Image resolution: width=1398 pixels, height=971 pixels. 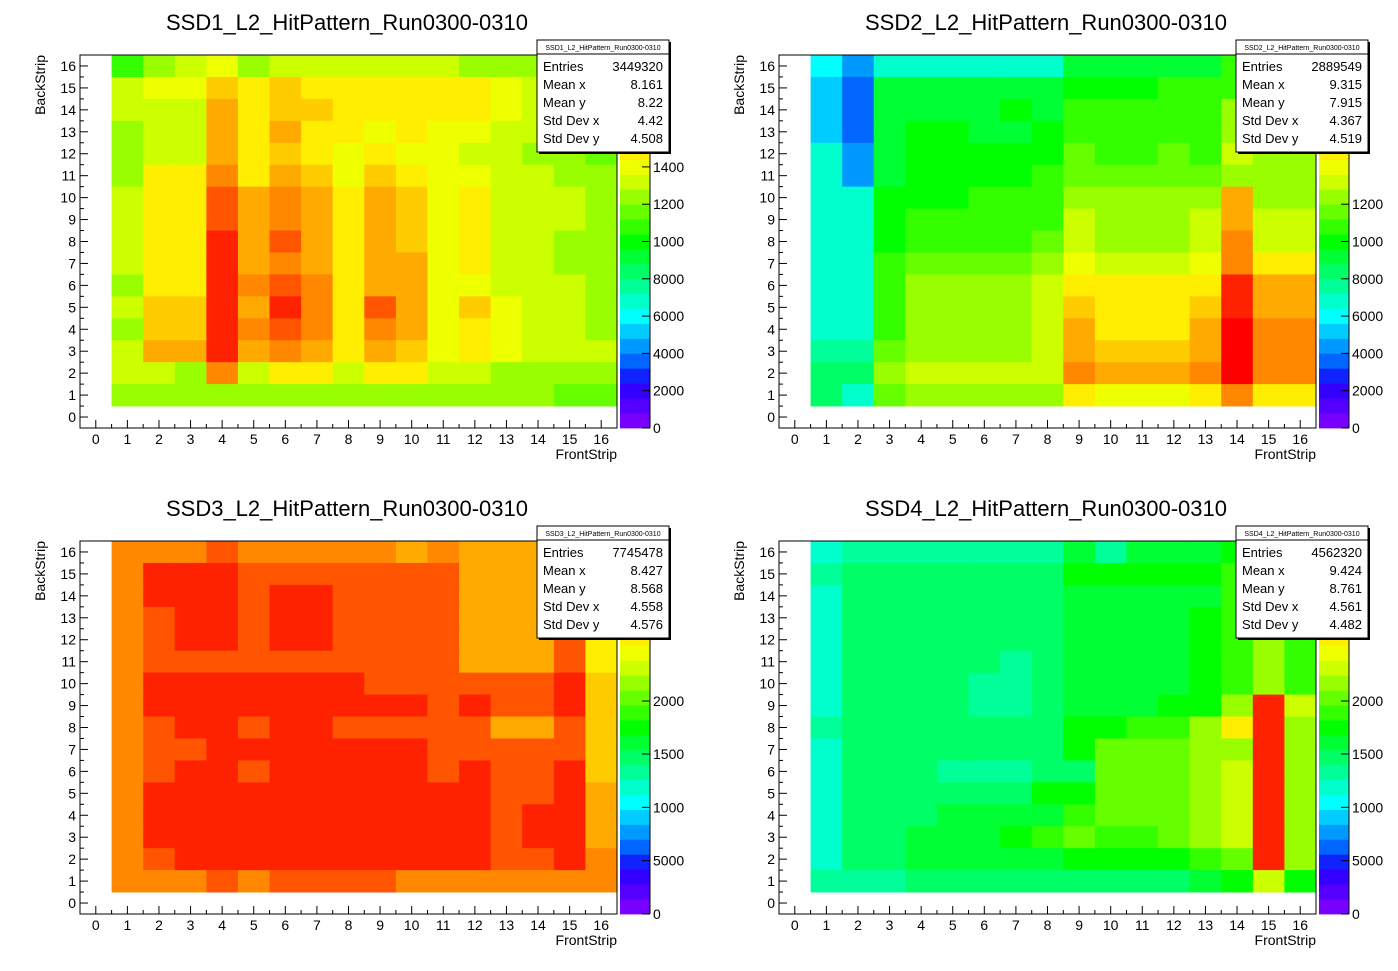 I want to click on z-tick-label: 1200, so click(x=668, y=204).